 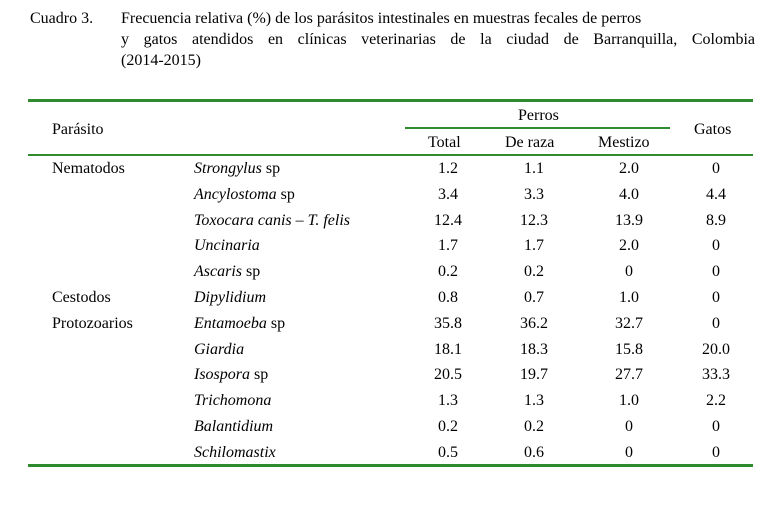 I want to click on mixed-cell: 27.7, so click(x=629, y=375).